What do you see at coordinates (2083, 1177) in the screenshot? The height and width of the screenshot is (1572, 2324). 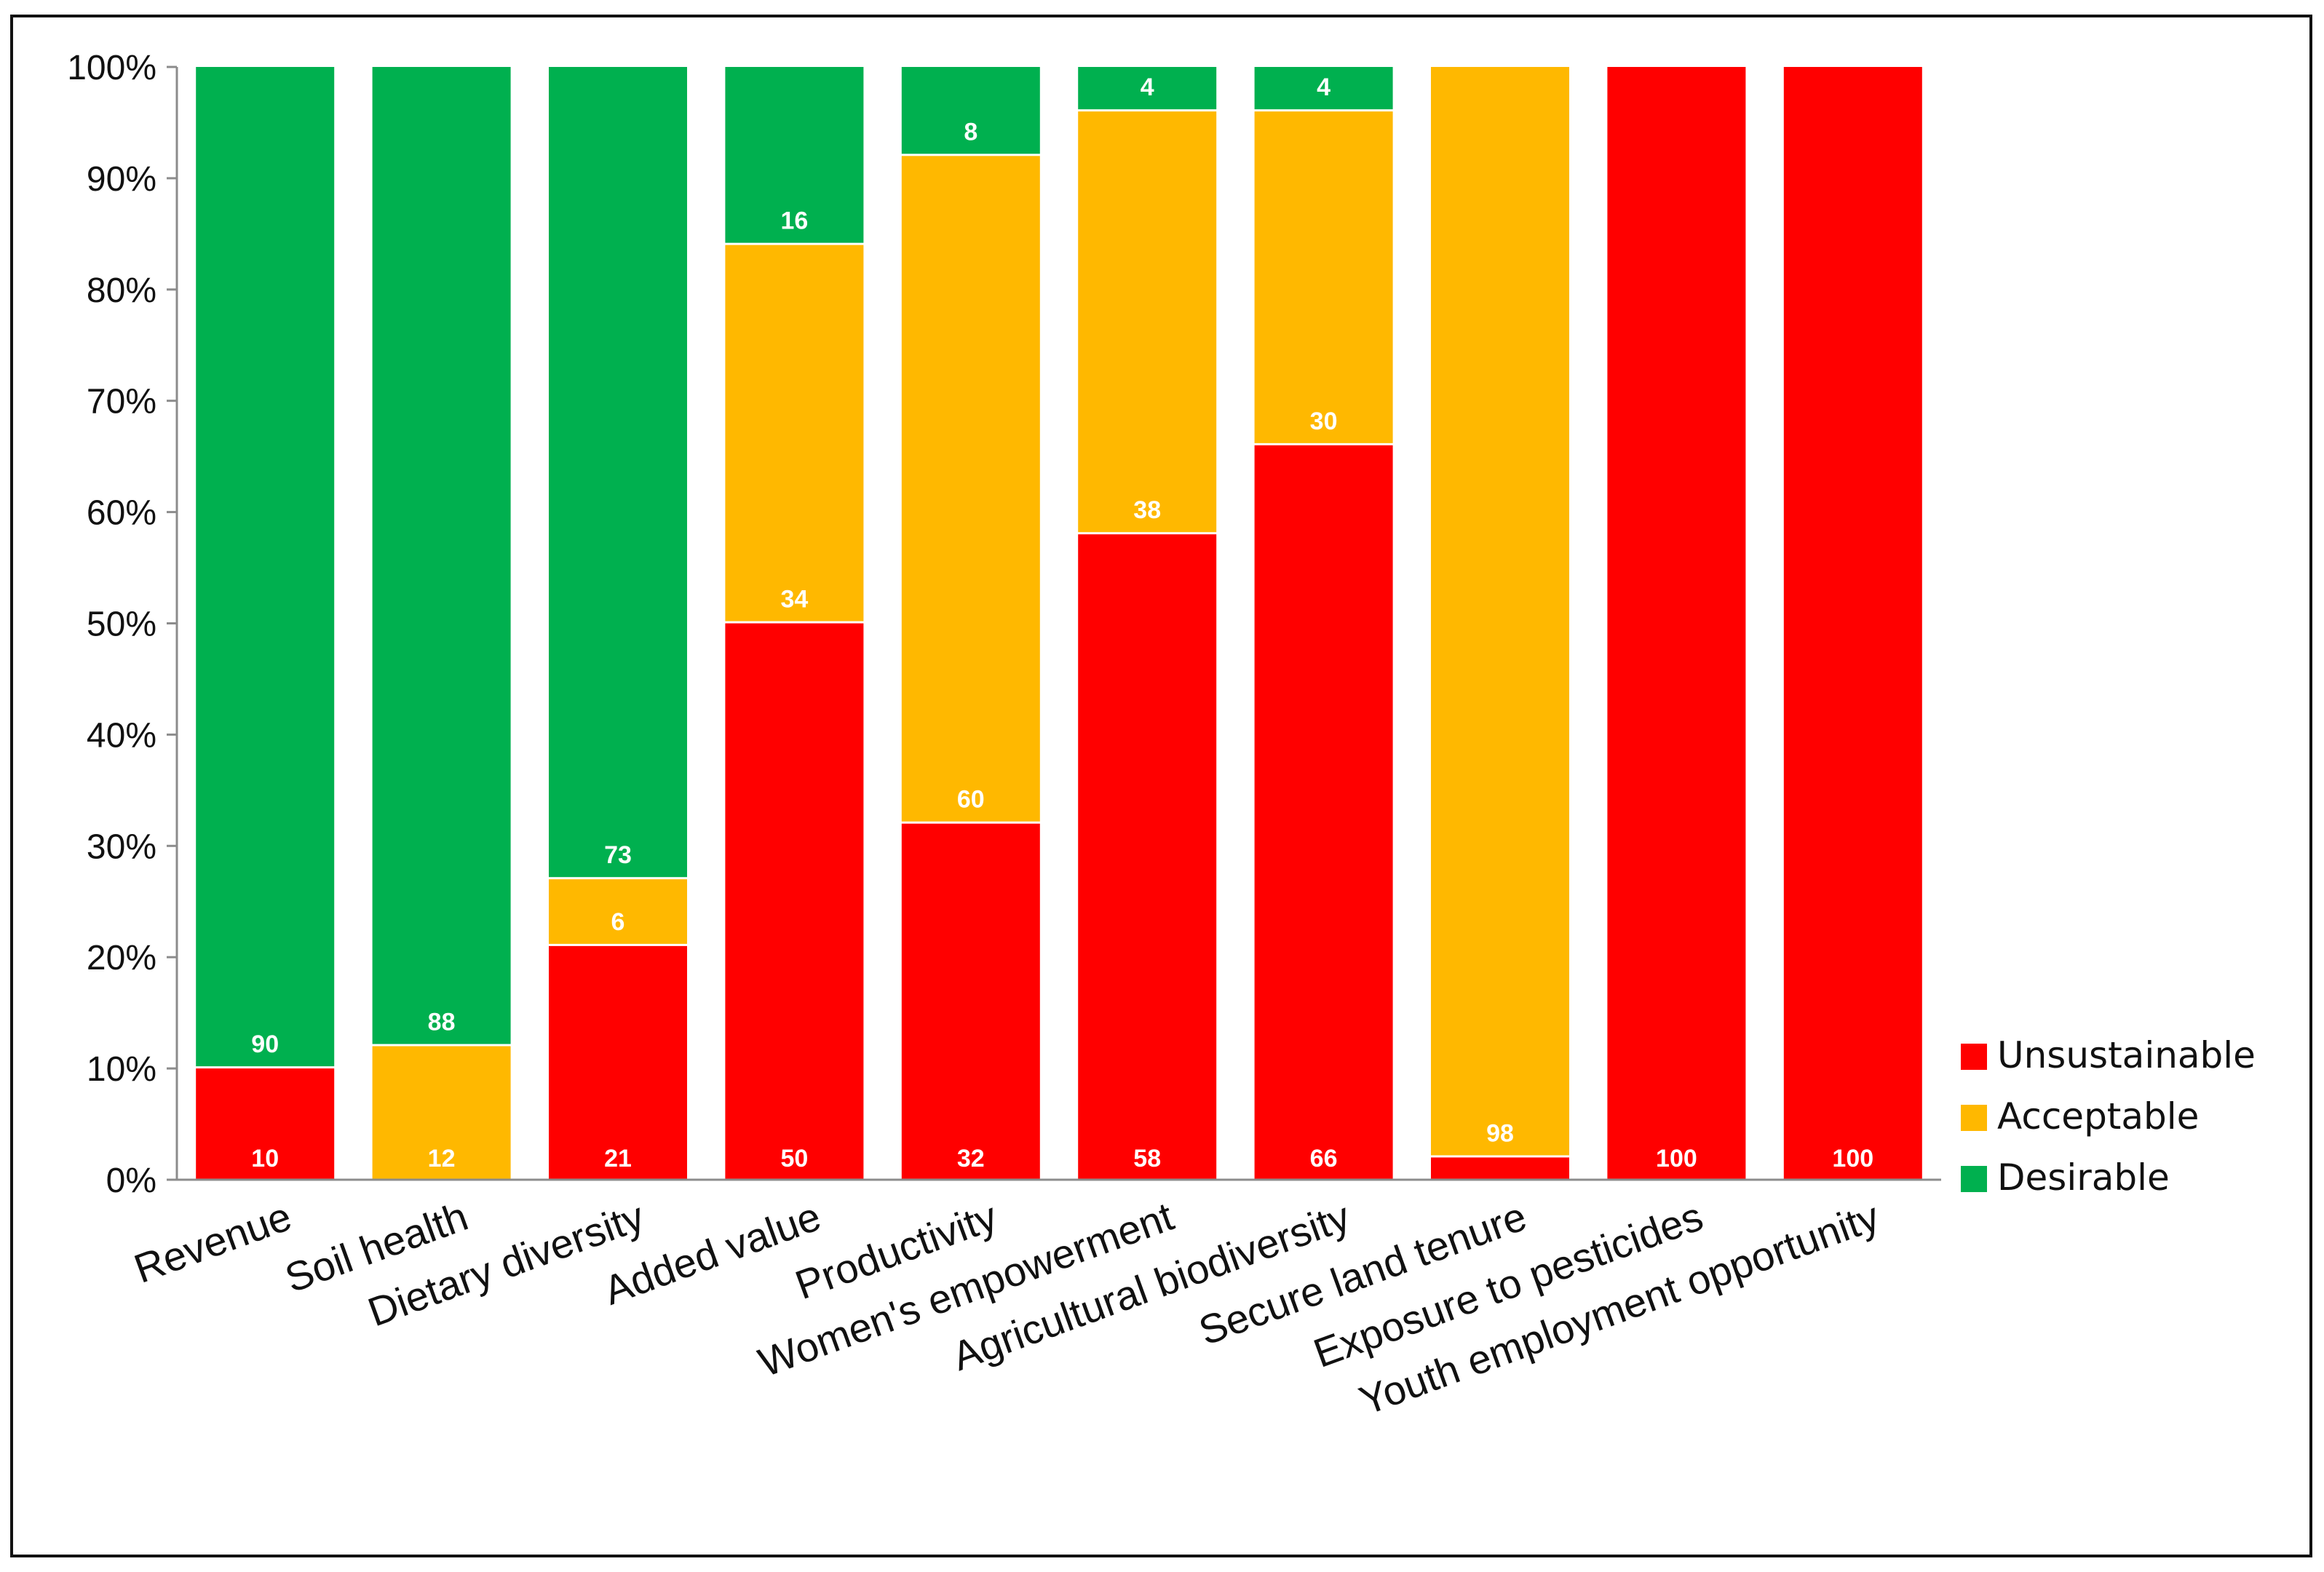 I see `legend-label-desirable: Desirable` at bounding box center [2083, 1177].